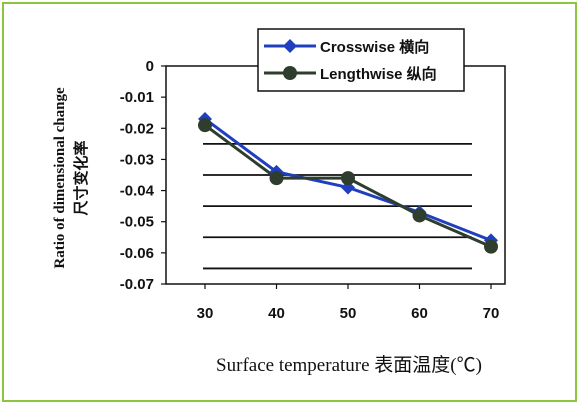 This screenshot has width=581, height=406. Describe the element at coordinates (290, 46) in the screenshot. I see `legend-marker-diamond-icon` at that location.